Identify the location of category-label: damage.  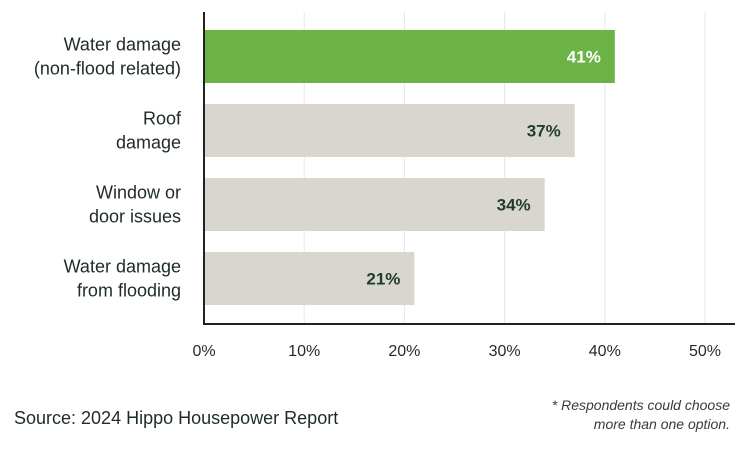
(148, 143).